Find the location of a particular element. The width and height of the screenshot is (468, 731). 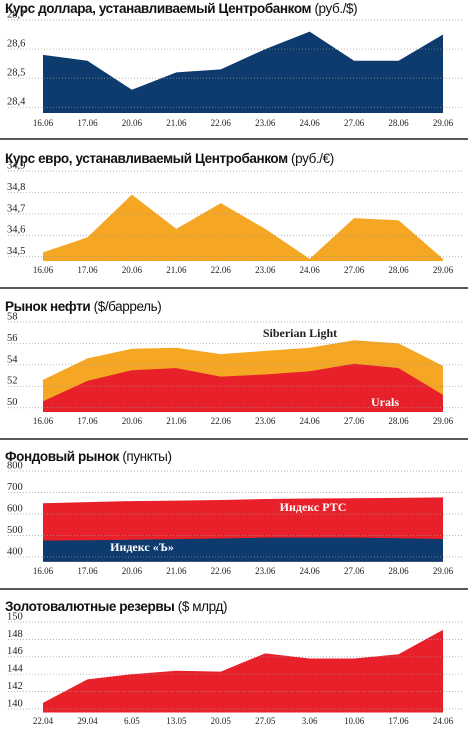

y-tick-label: 56 is located at coordinates (12, 338).